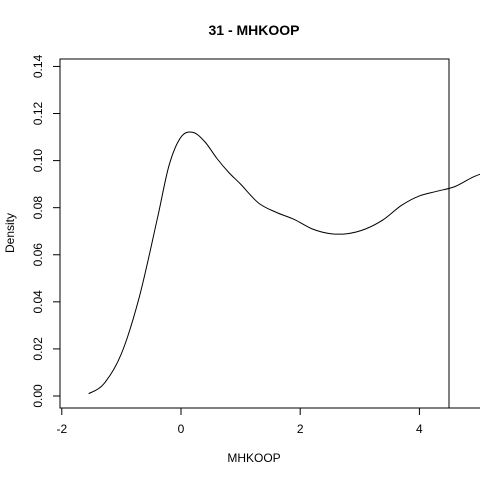 The image size is (480, 480). What do you see at coordinates (38, 255) in the screenshot?
I see `y-tick-label: 0.06` at bounding box center [38, 255].